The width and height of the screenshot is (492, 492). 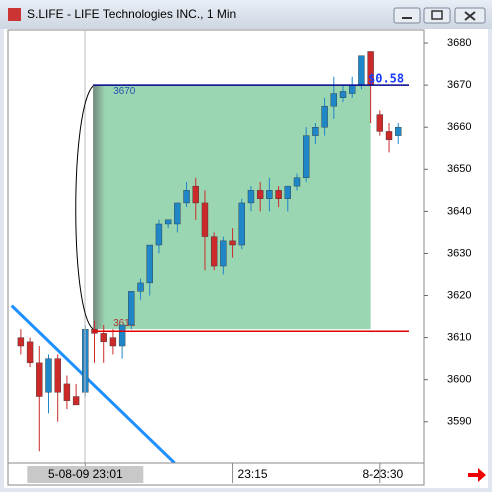 I want to click on y-tick-label: 3660, so click(x=459, y=127).